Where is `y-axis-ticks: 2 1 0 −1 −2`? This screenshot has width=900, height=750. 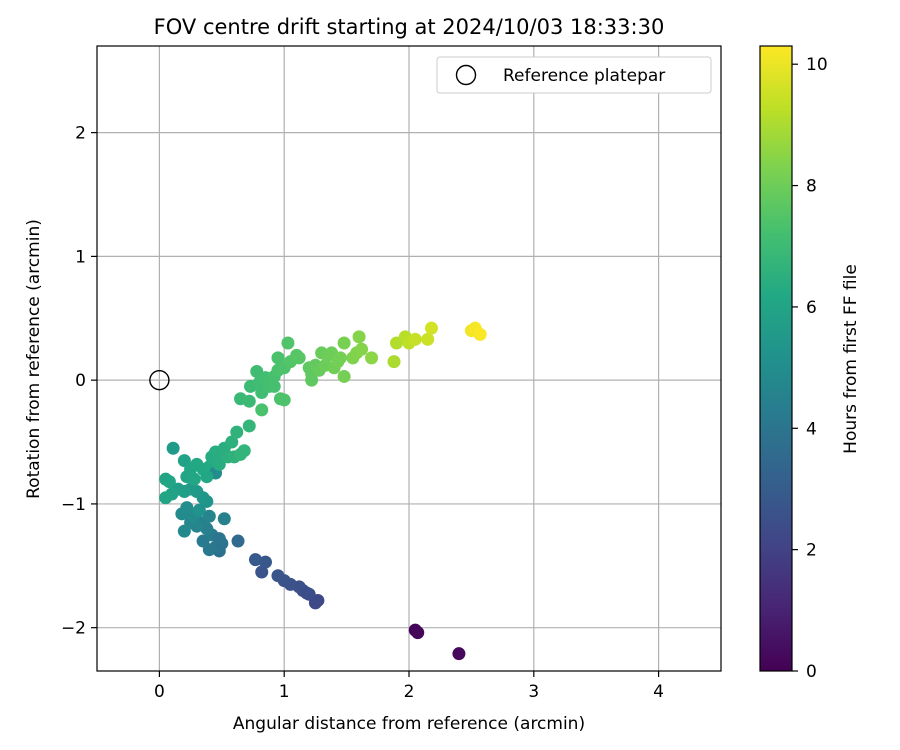 y-axis-ticks: 2 1 0 −1 −2 is located at coordinates (79, 381).